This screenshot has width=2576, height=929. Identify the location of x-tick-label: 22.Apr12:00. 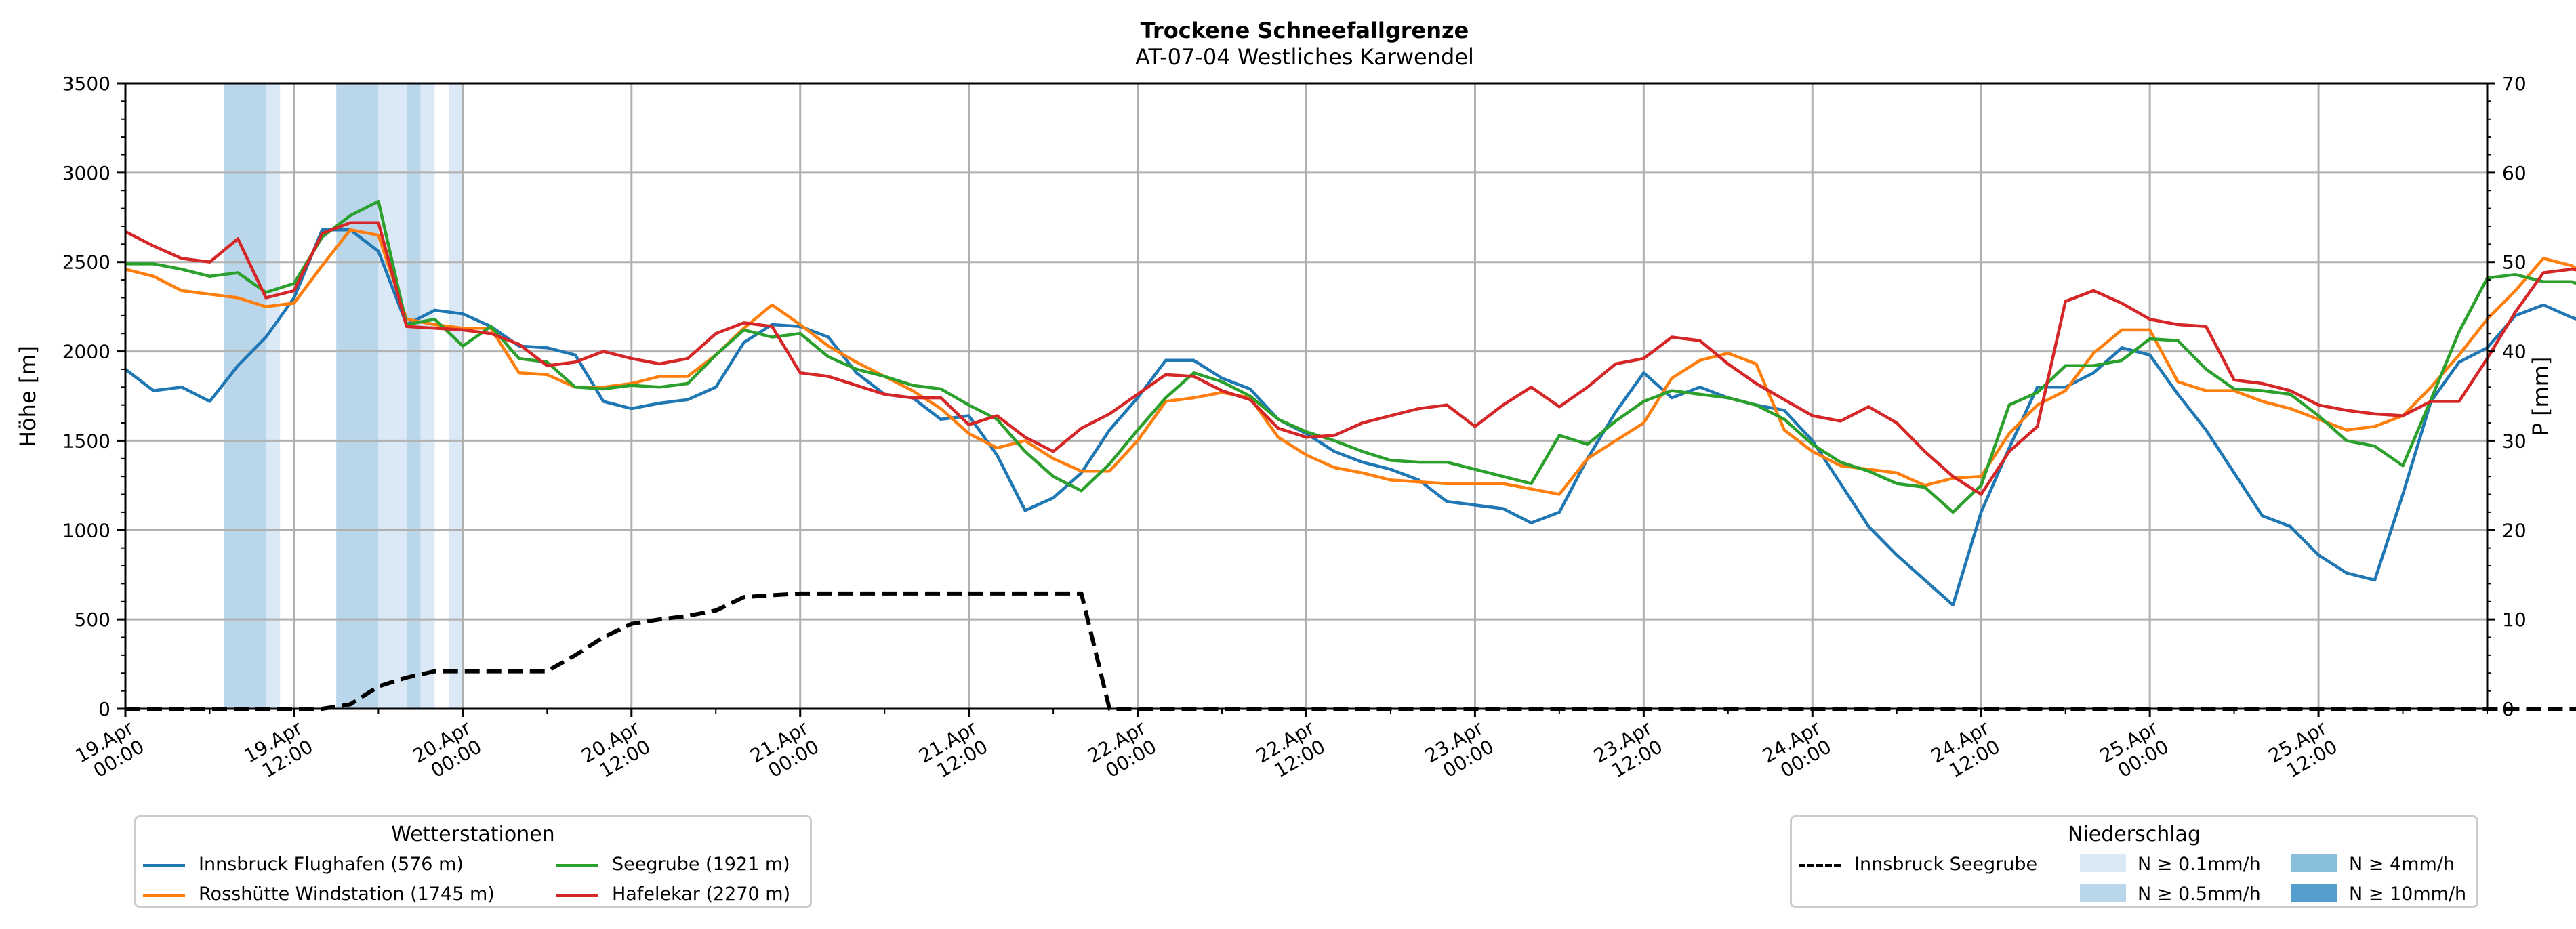
(1291, 751).